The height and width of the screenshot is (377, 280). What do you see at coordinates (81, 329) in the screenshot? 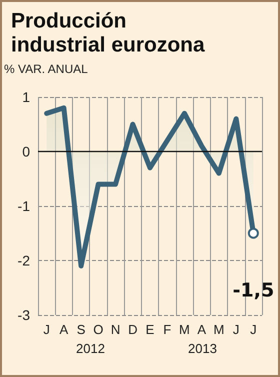
I see `x-tick-label: S` at bounding box center [81, 329].